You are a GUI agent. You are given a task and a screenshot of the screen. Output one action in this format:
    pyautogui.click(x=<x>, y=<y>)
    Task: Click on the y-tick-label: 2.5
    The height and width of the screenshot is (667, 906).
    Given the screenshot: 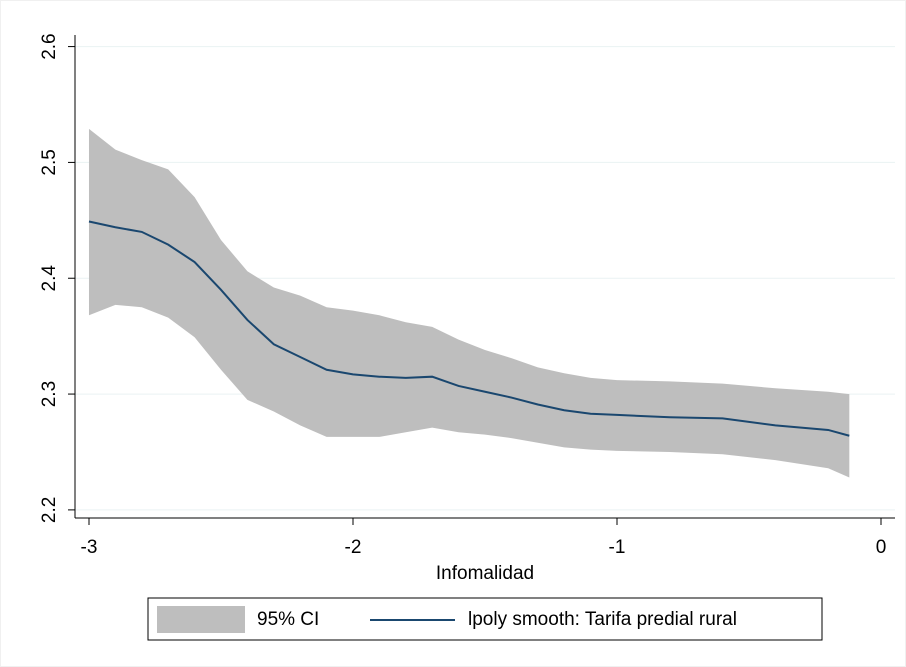 What is the action you would take?
    pyautogui.click(x=49, y=162)
    